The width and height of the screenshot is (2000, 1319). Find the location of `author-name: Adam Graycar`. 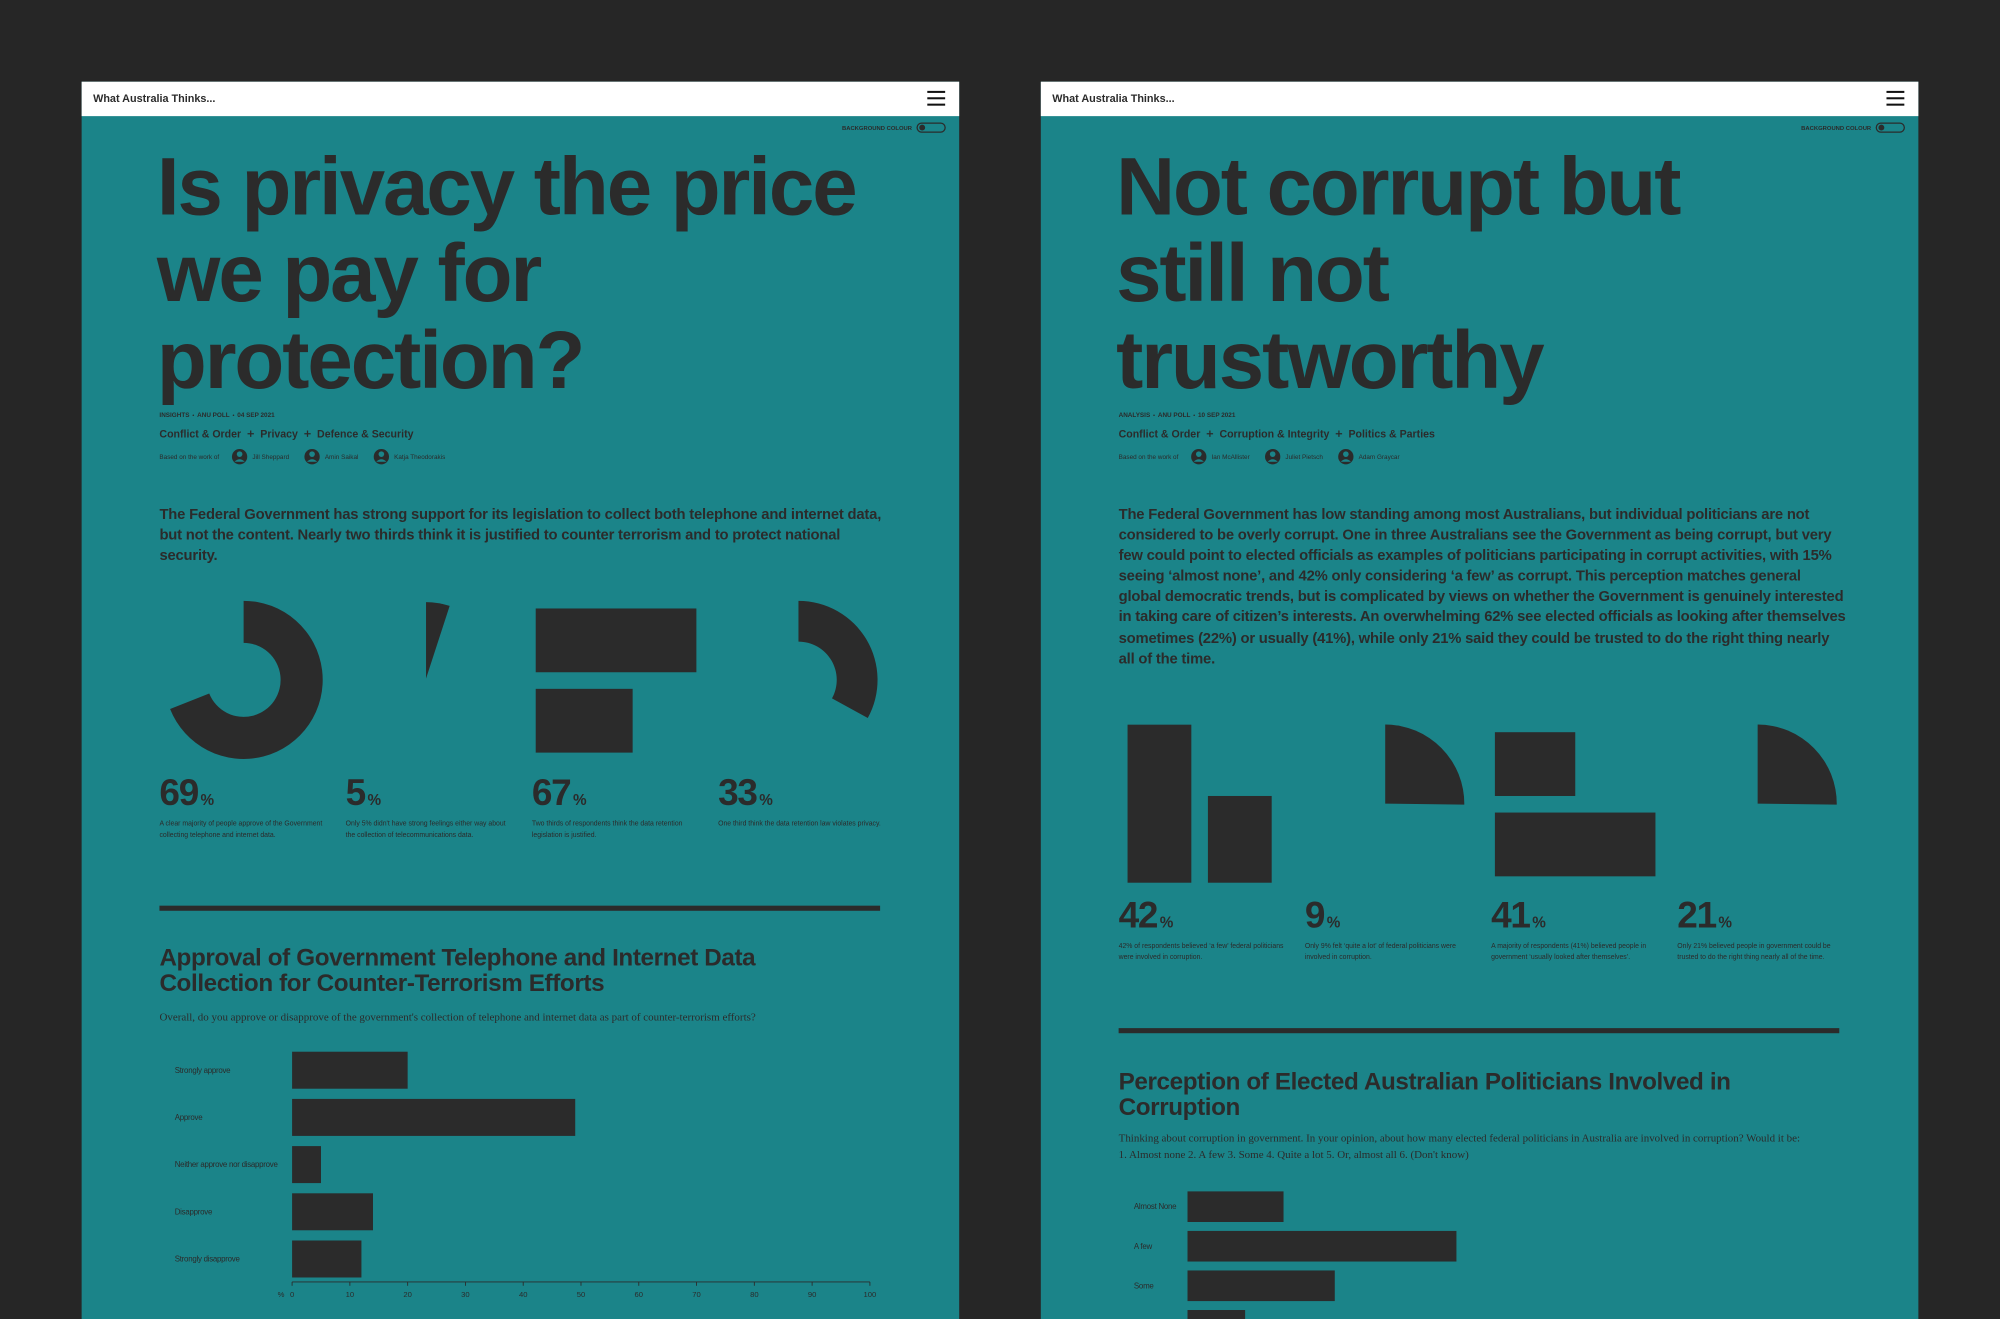

author-name: Adam Graycar is located at coordinates (1380, 457).